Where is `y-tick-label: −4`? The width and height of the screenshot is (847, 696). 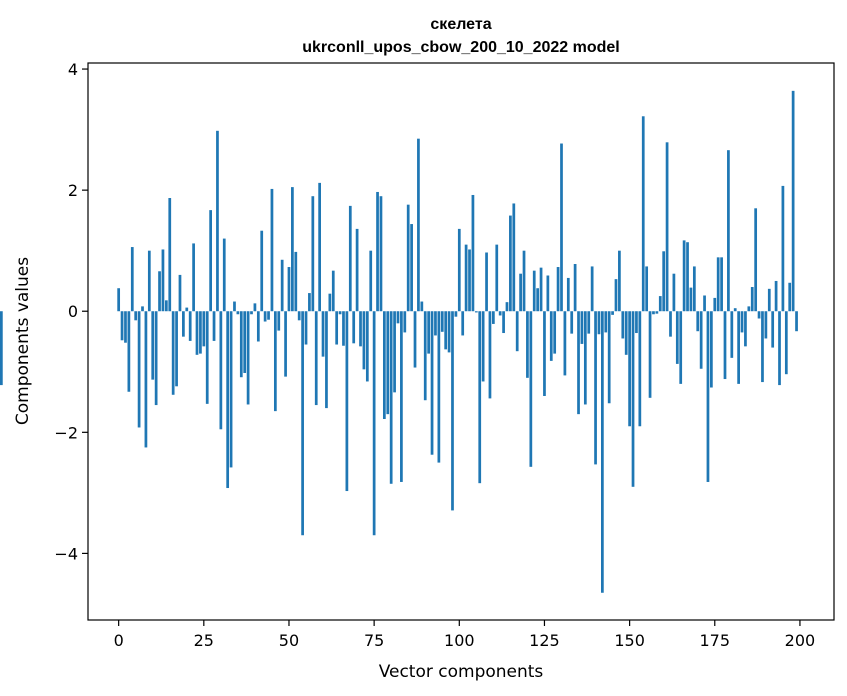 y-tick-label: −4 is located at coordinates (66, 553).